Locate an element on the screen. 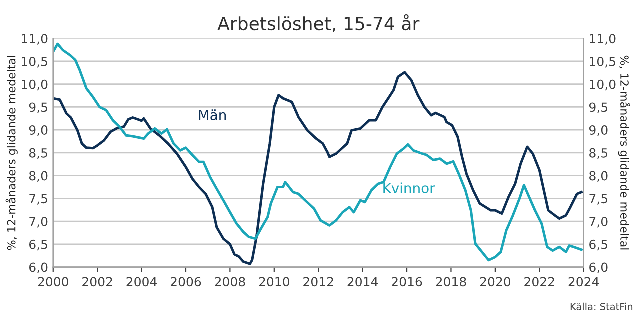  x-tick-label: 2010 is located at coordinates (274, 282).